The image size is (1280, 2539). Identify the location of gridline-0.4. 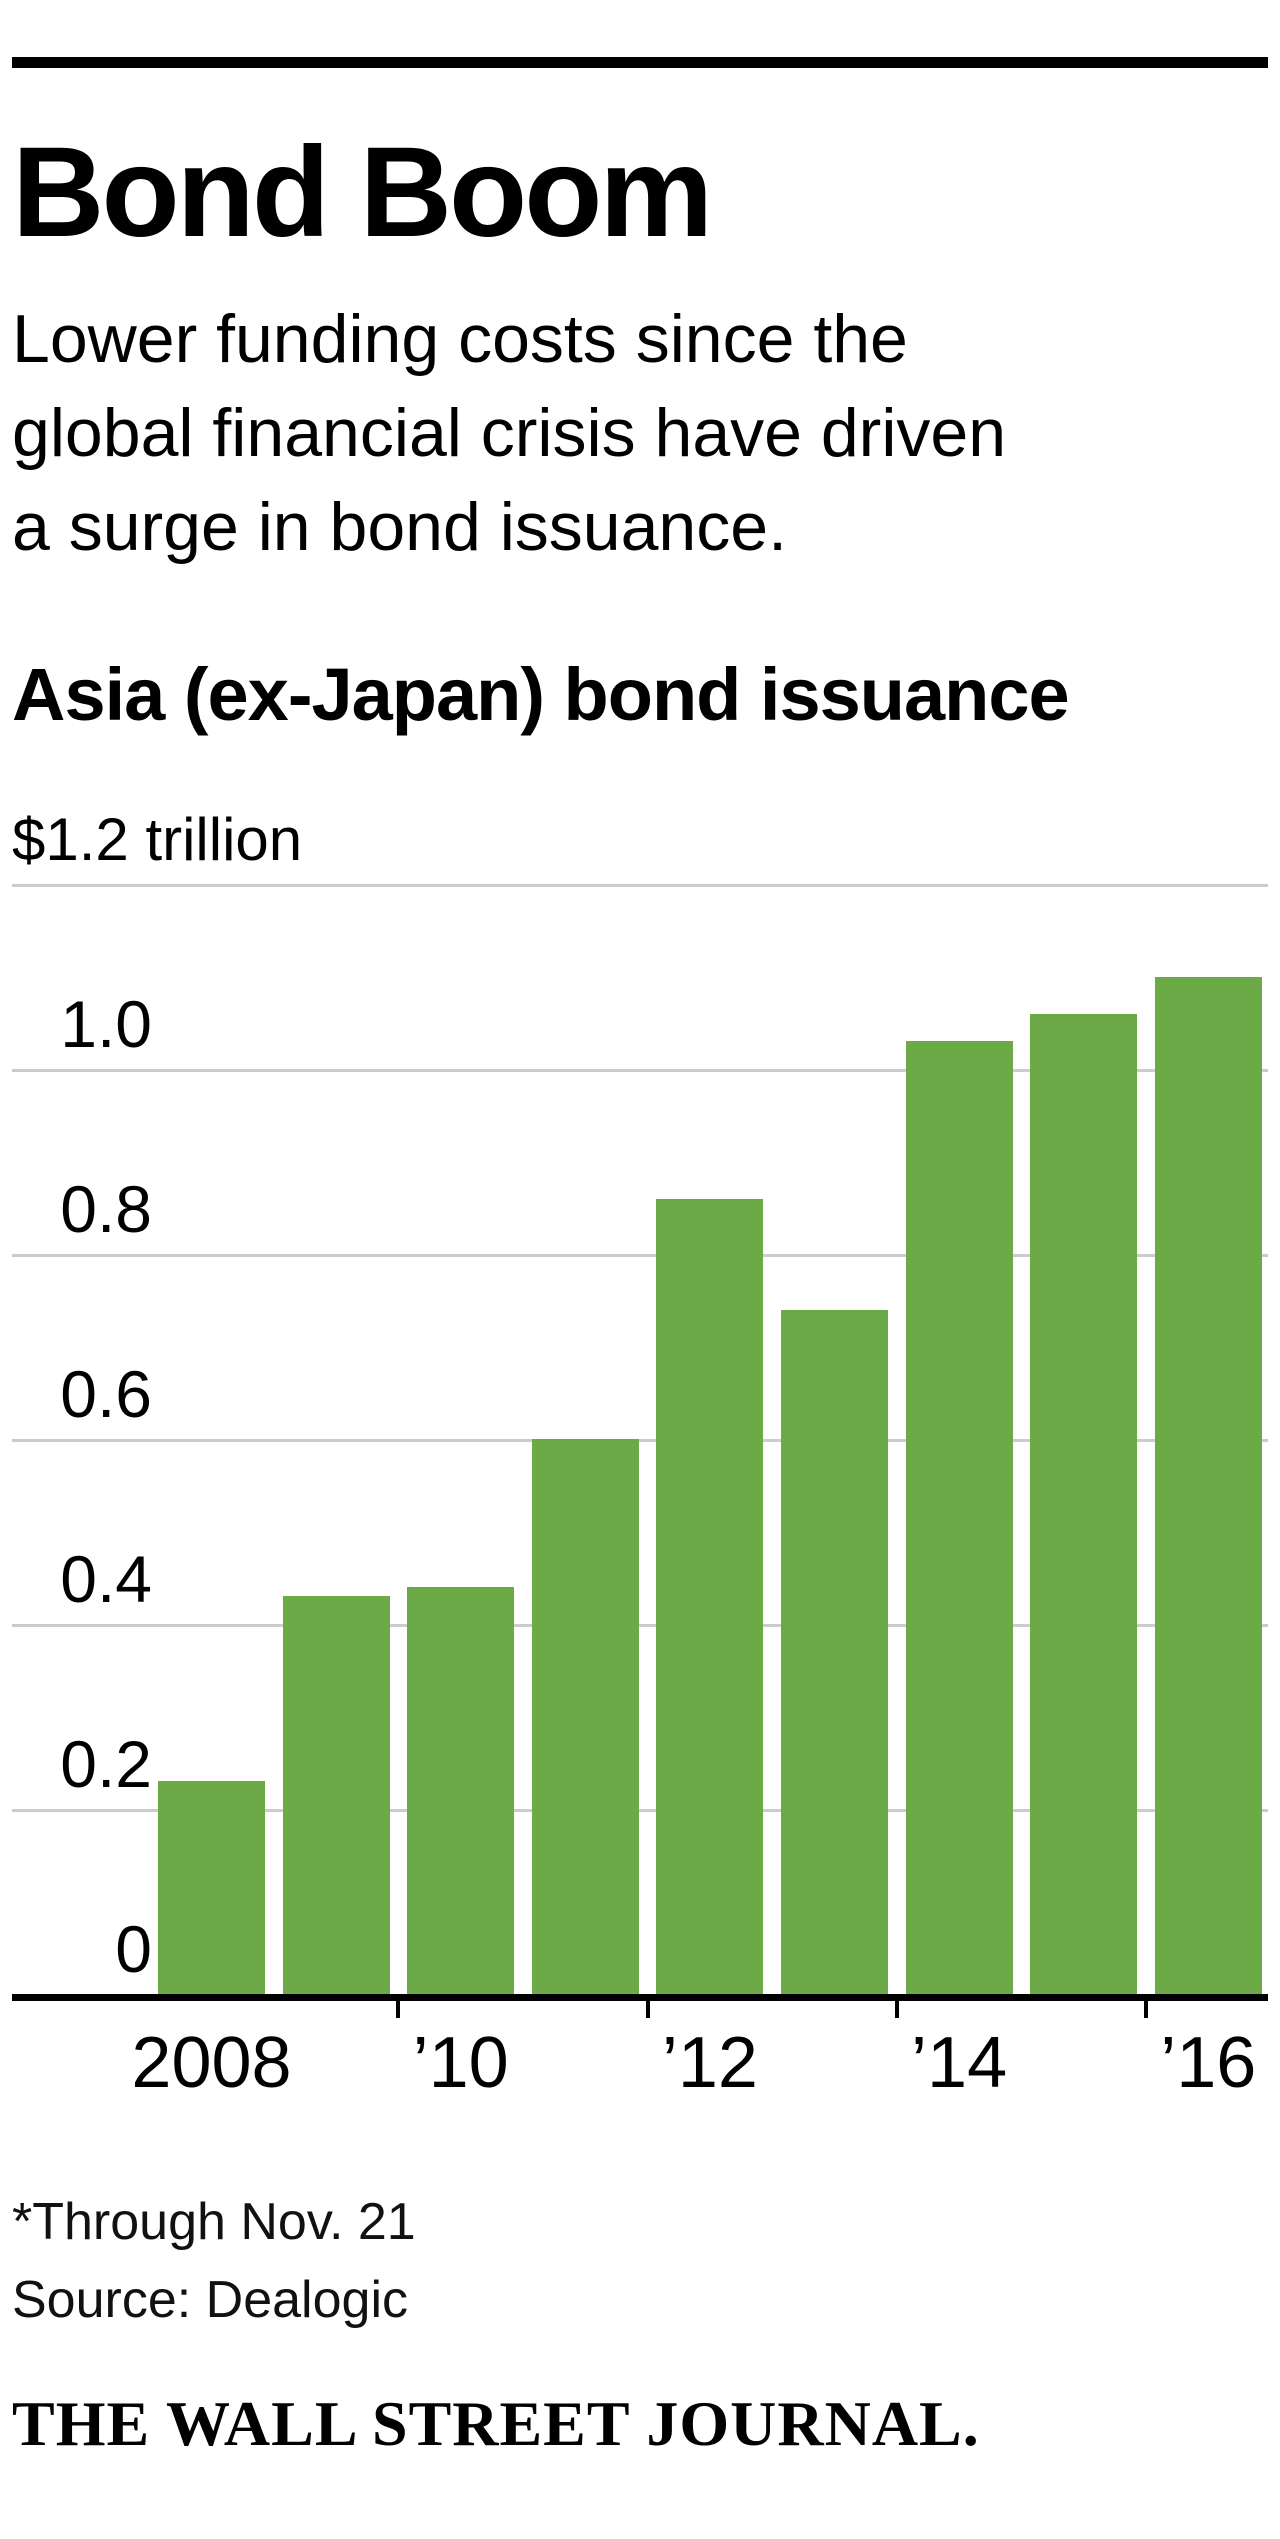
(640, 1626).